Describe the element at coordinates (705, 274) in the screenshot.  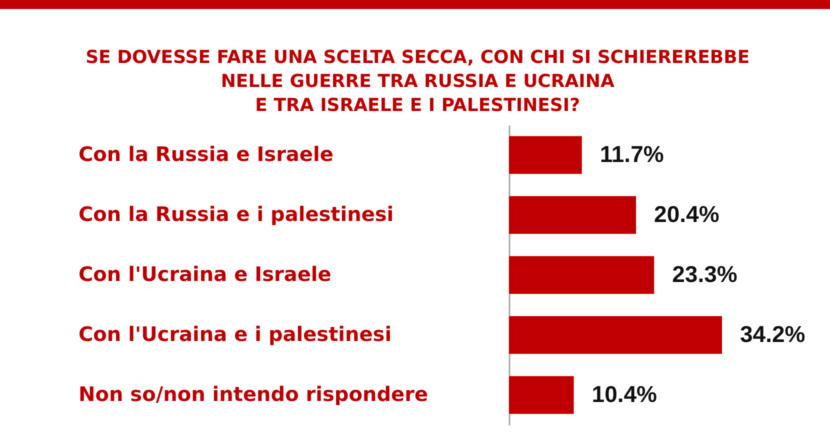
I see `data-label: 23.3%` at that location.